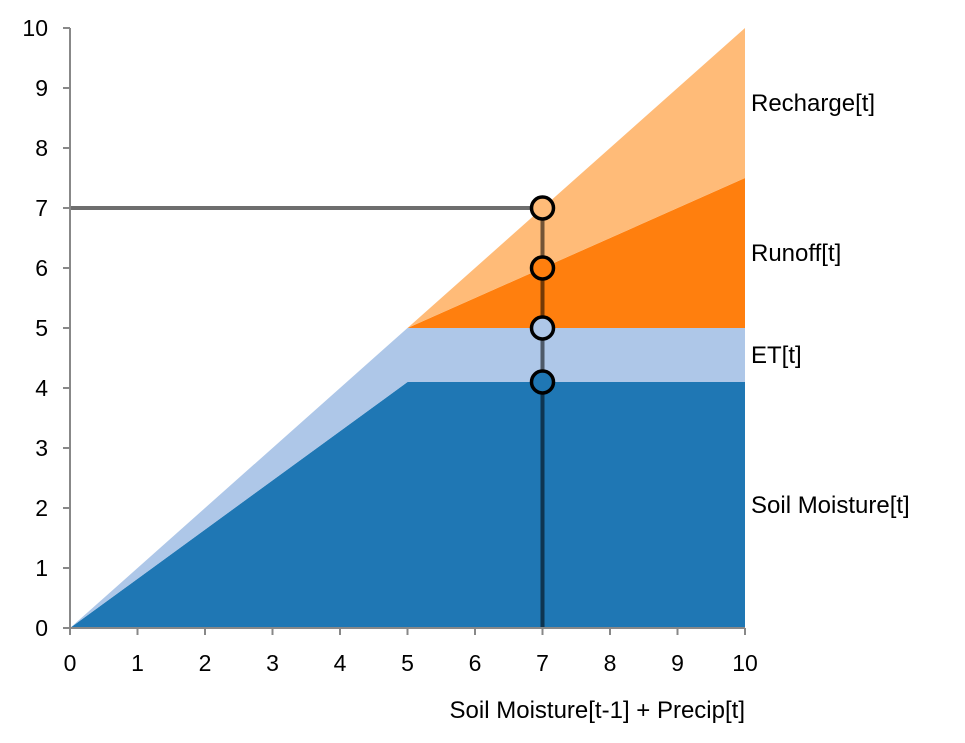  I want to click on y-tick-label-4: 4, so click(41, 388).